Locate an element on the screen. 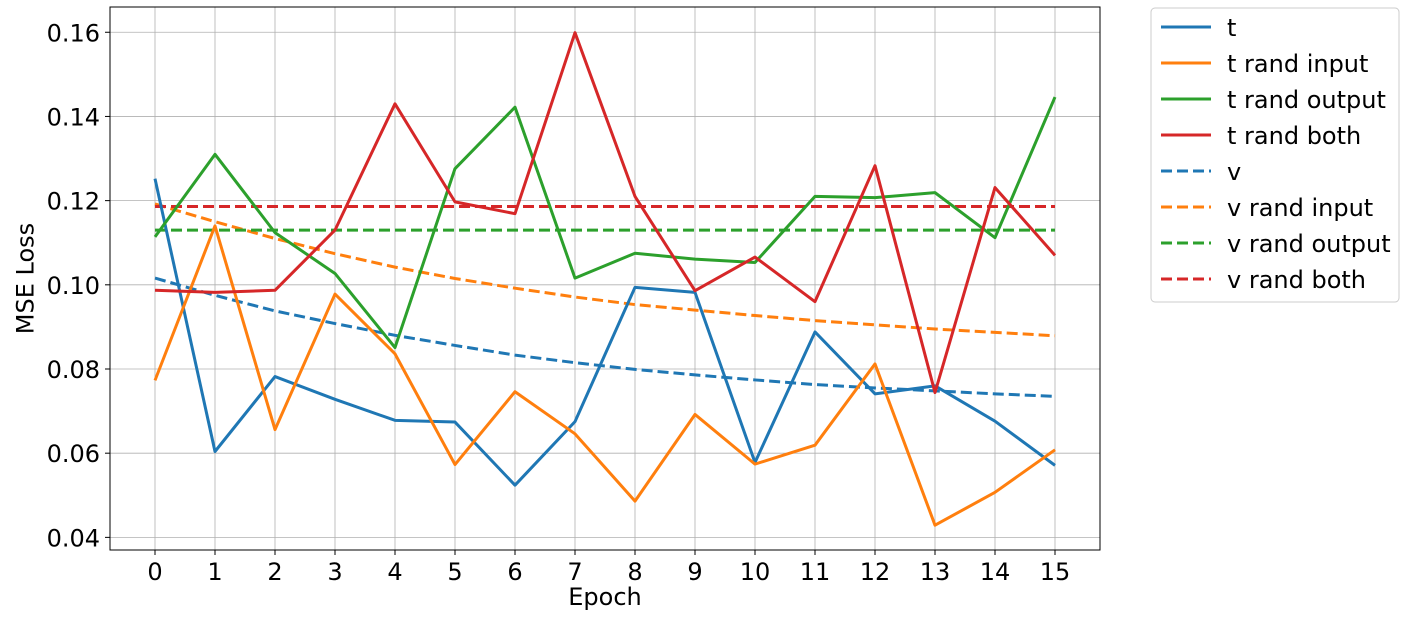  legend-label: v is located at coordinates (1234, 172).